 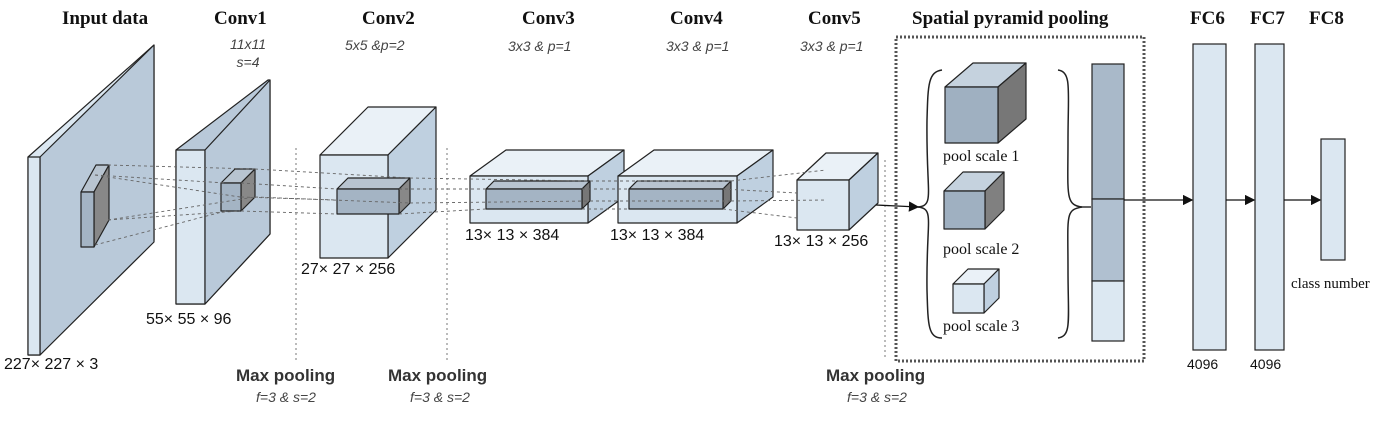 I want to click on fc7-layer, so click(x=1269, y=197).